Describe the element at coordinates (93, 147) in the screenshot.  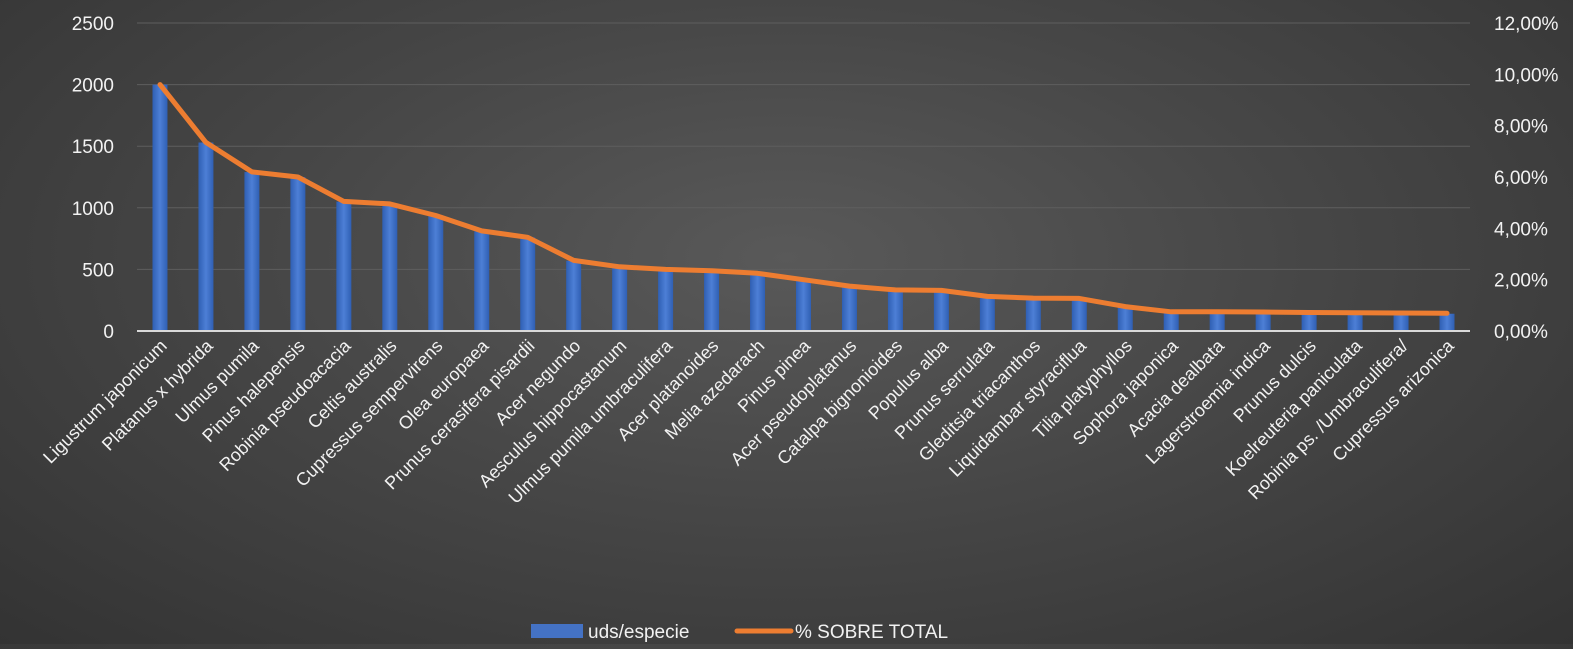
I see `y-left-tick-label: 1500` at that location.